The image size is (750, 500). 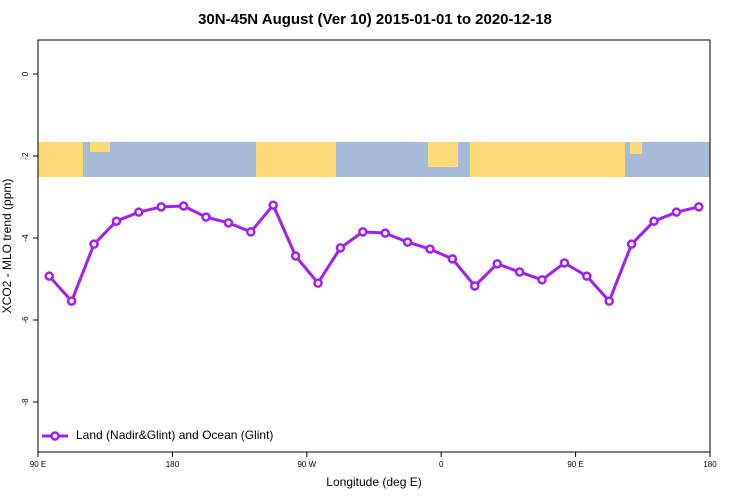 What do you see at coordinates (306, 464) in the screenshot?
I see `x-tick-label: 90 W` at bounding box center [306, 464].